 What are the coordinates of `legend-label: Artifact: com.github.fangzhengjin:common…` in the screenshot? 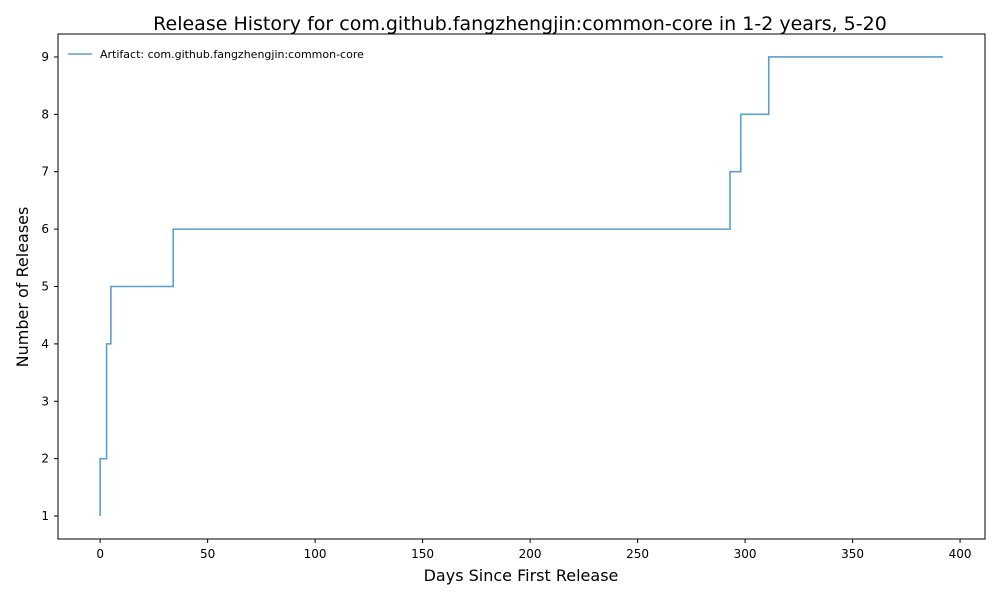 It's located at (232, 54).